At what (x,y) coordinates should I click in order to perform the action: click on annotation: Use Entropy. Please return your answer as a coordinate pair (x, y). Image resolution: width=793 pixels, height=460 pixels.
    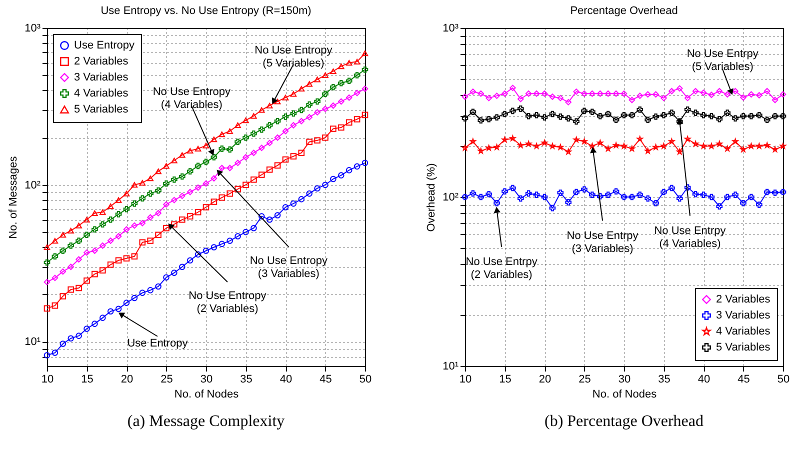
    Looking at the image, I should click on (157, 343).